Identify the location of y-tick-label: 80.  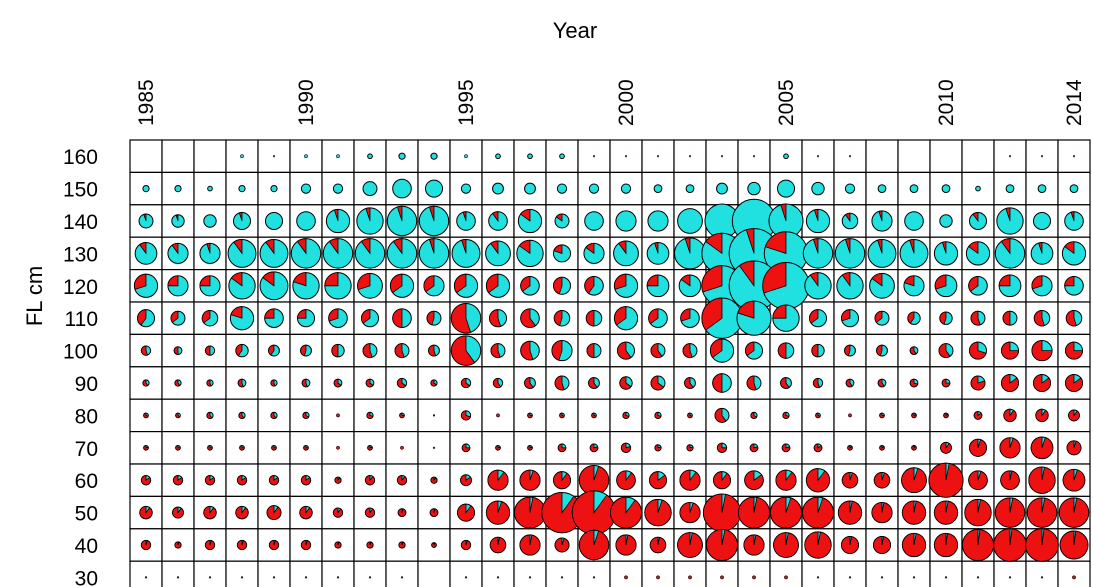
(86, 416).